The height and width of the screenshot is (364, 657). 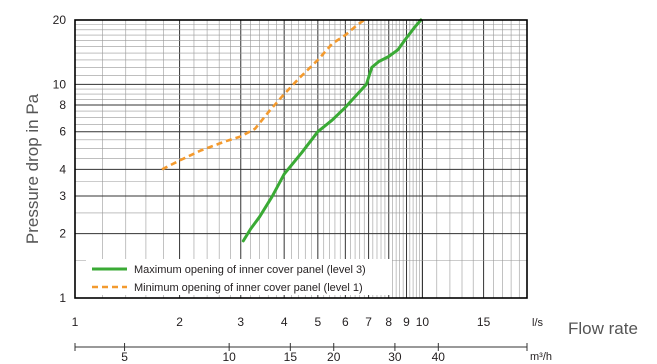 I want to click on x-tick-label: 3, so click(x=240, y=322).